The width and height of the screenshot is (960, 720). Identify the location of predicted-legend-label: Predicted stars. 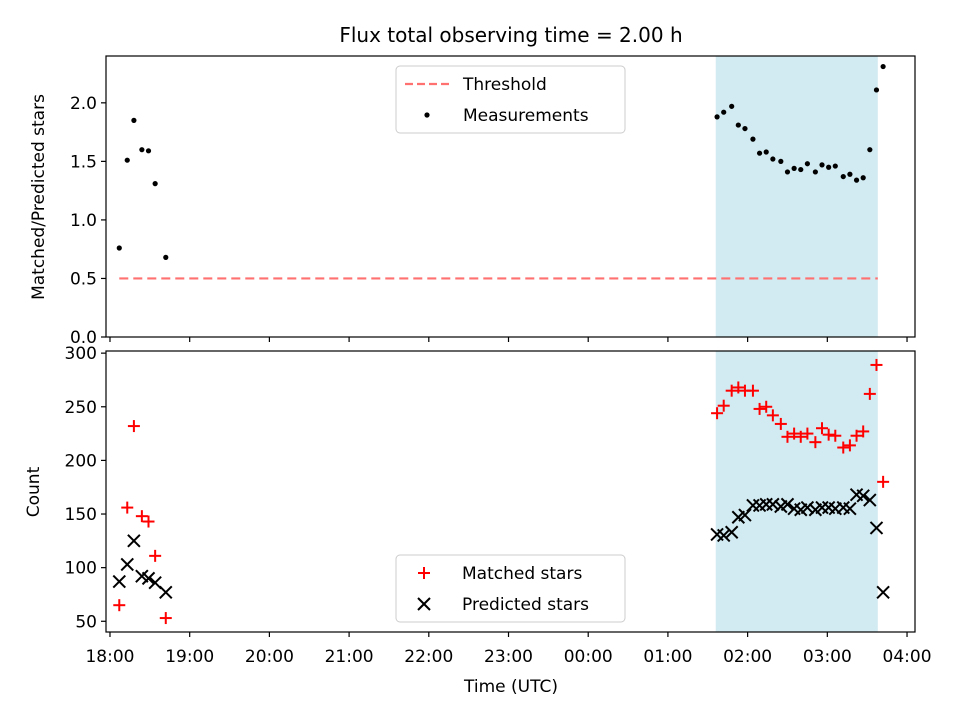
(525, 605).